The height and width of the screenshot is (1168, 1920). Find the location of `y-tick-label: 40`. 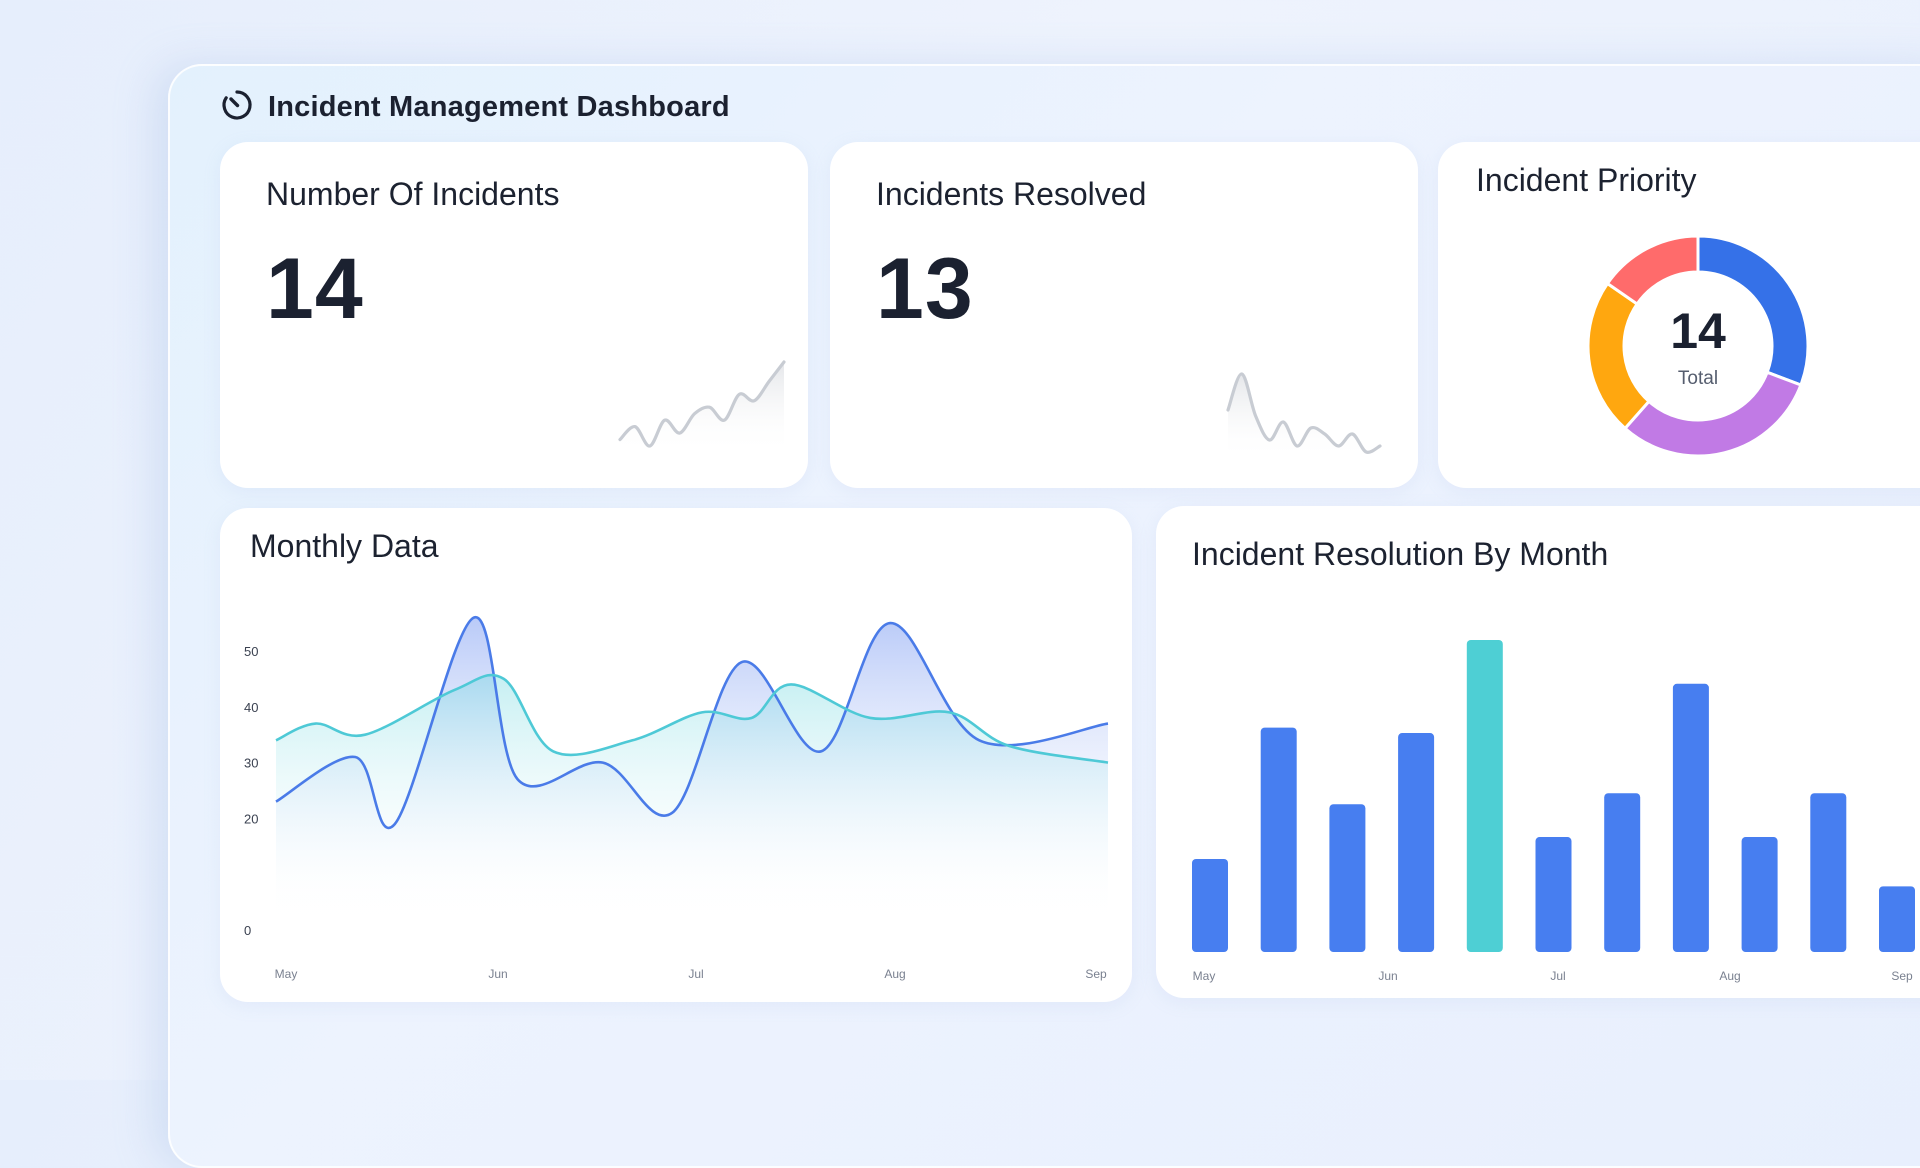

y-tick-label: 40 is located at coordinates (251, 707).